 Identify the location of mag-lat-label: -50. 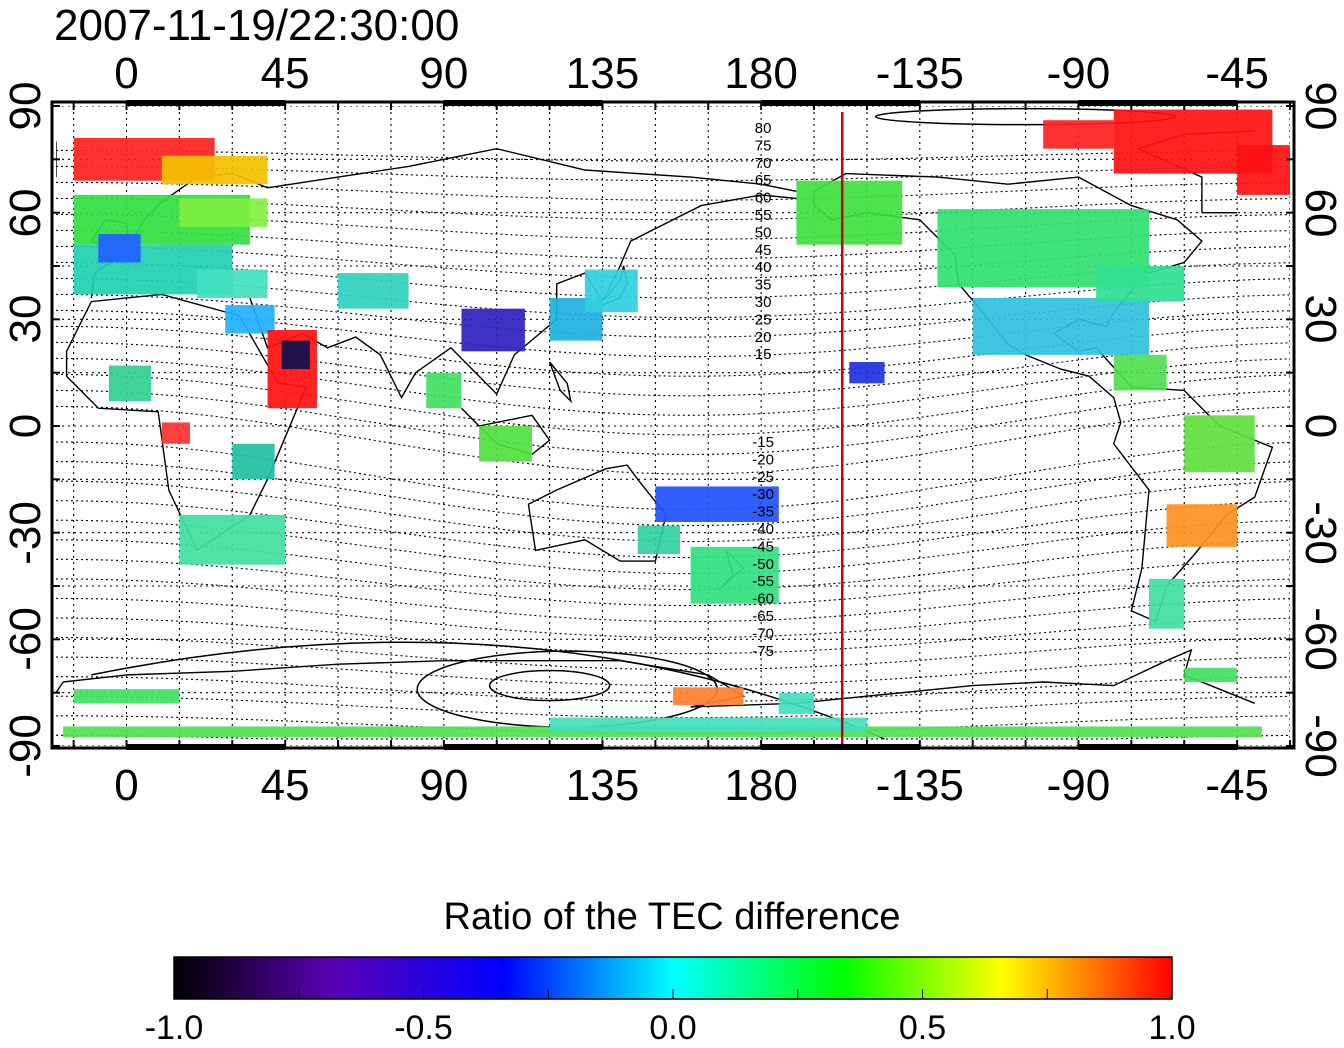
(763, 564).